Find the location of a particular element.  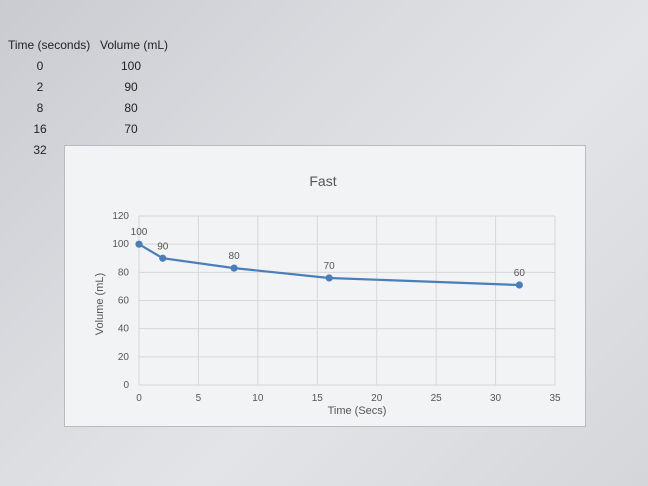

x-tick-label: 10 is located at coordinates (258, 398).